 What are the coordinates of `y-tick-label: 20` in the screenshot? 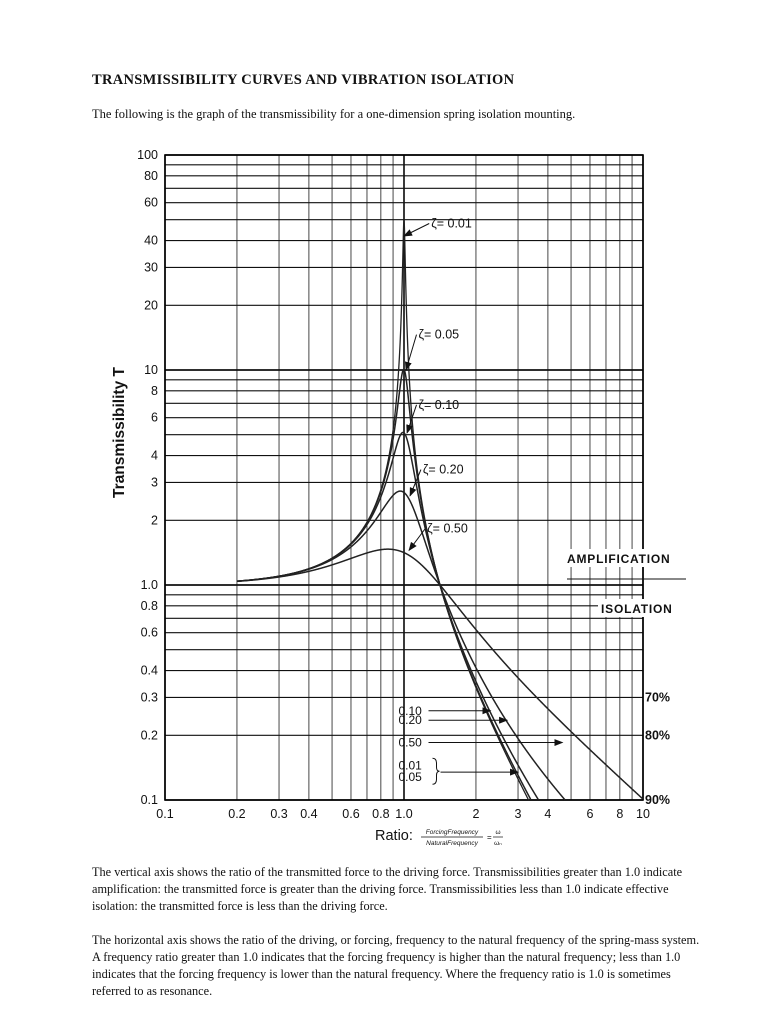 It's located at (151, 305).